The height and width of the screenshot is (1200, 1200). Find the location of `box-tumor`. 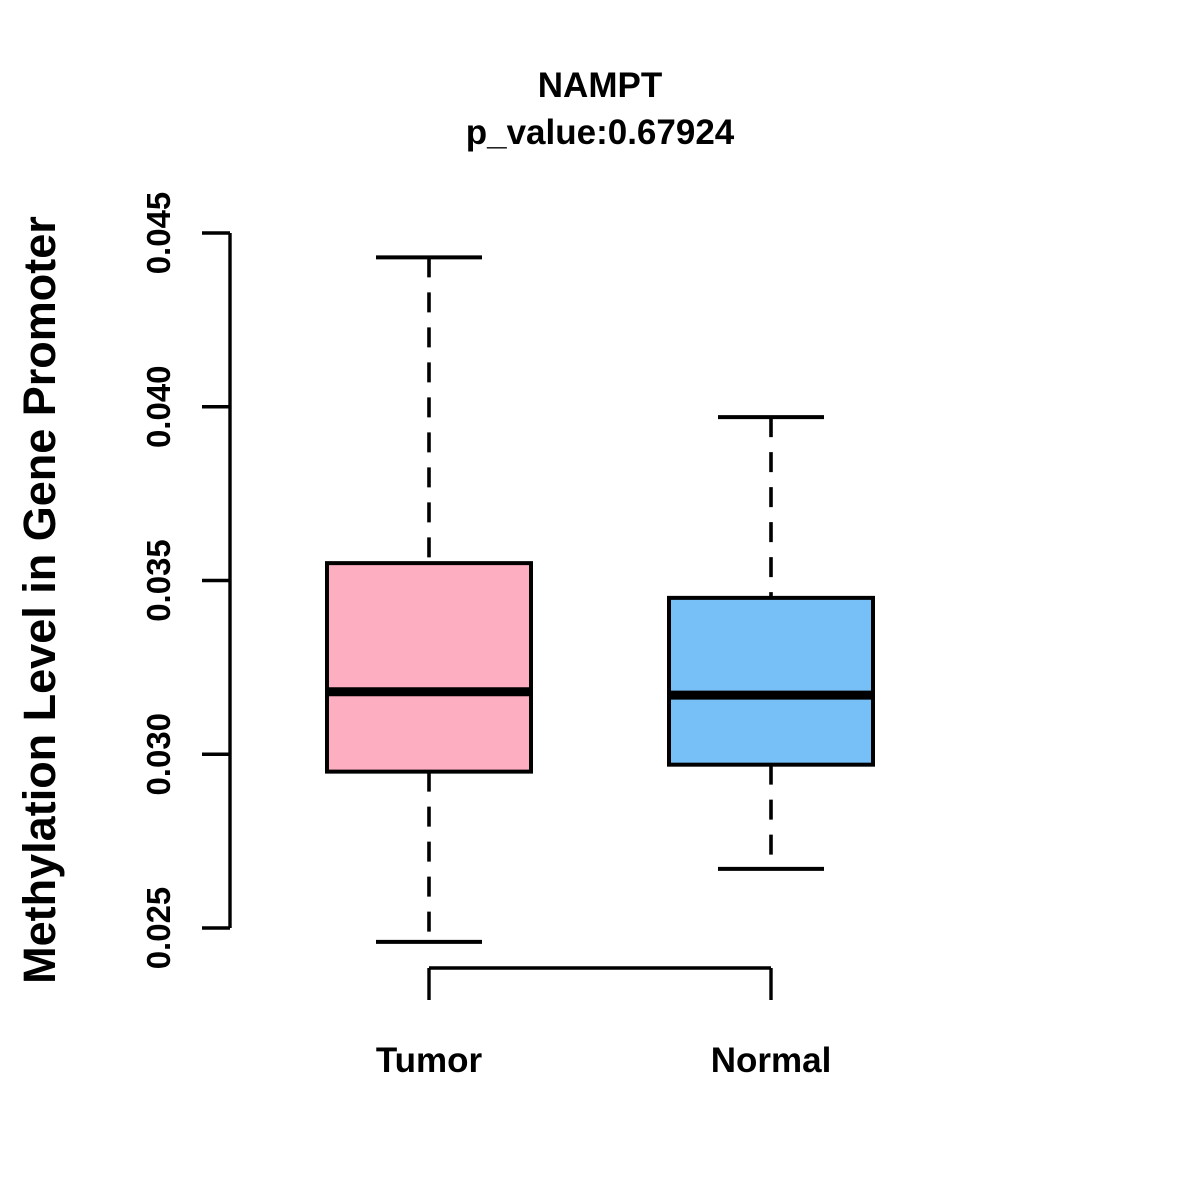

box-tumor is located at coordinates (429, 667).